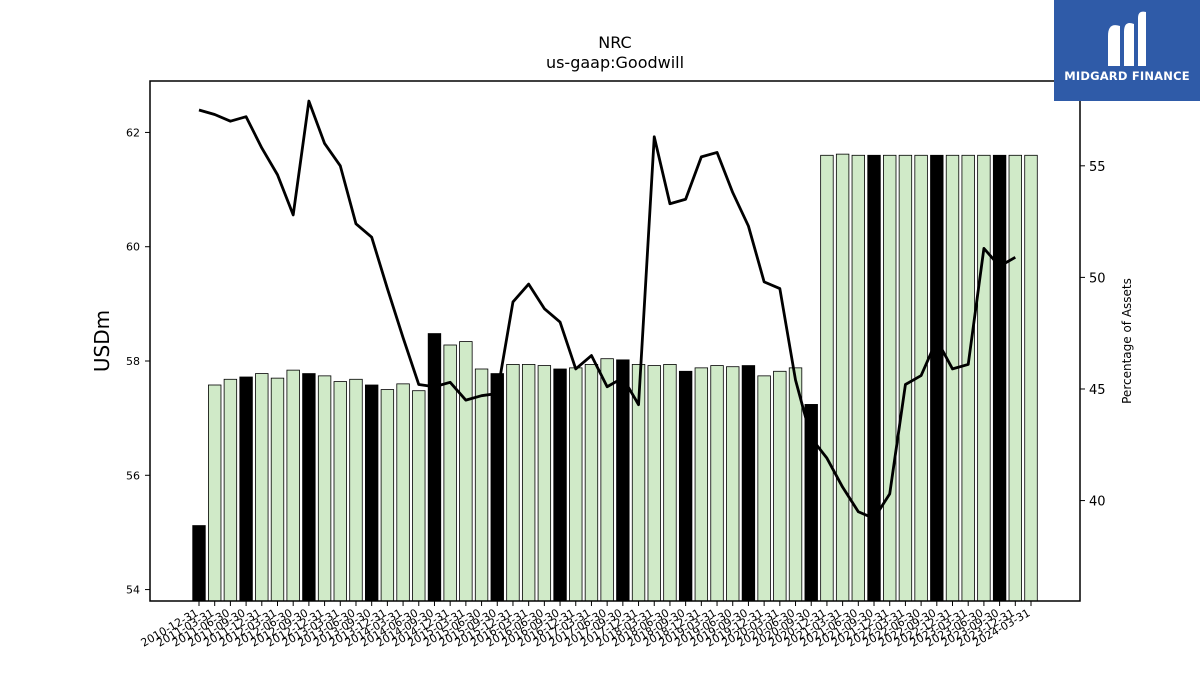  I want to click on y2-axis-ticks: 40 45 50 55, so click(1093, 335).